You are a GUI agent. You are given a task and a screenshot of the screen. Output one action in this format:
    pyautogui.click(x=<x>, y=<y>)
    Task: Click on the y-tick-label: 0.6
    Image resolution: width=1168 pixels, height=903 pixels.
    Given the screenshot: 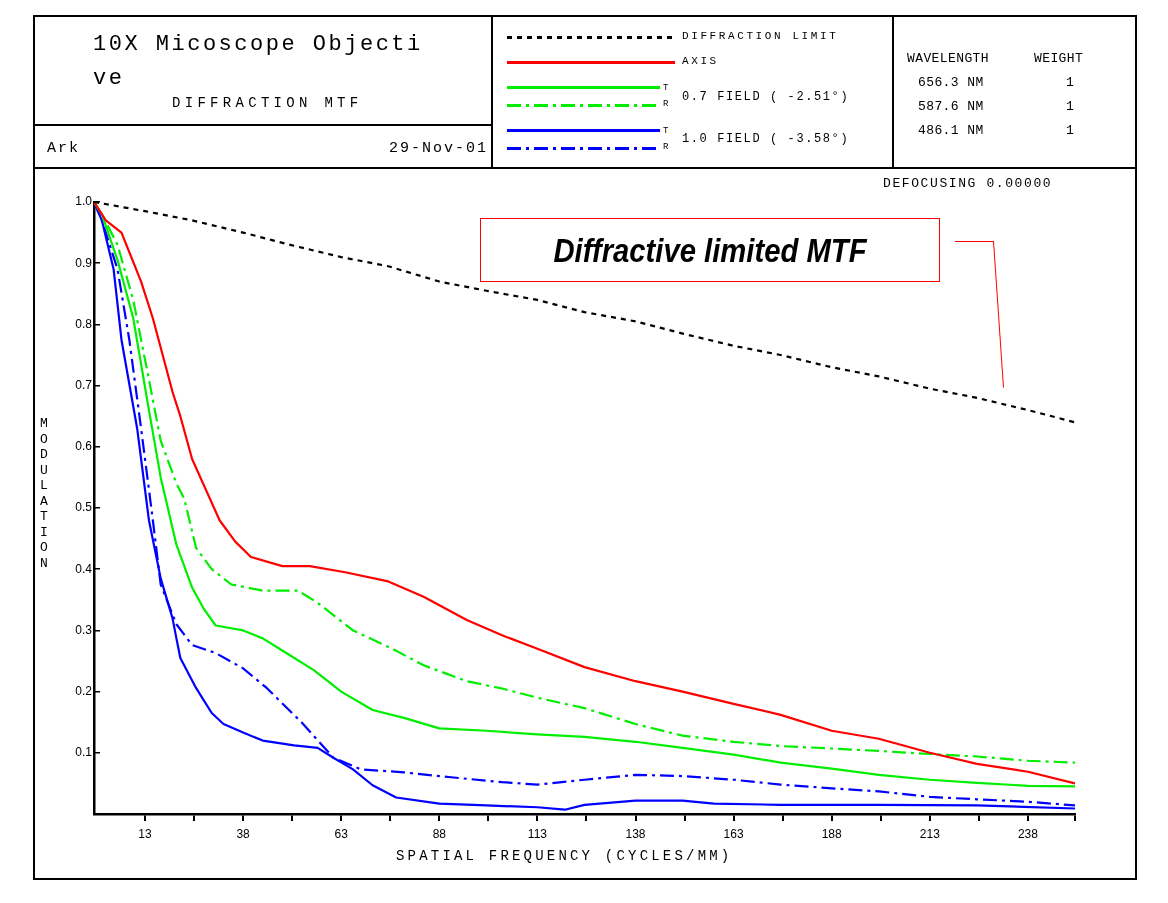 What is the action you would take?
    pyautogui.click(x=84, y=446)
    